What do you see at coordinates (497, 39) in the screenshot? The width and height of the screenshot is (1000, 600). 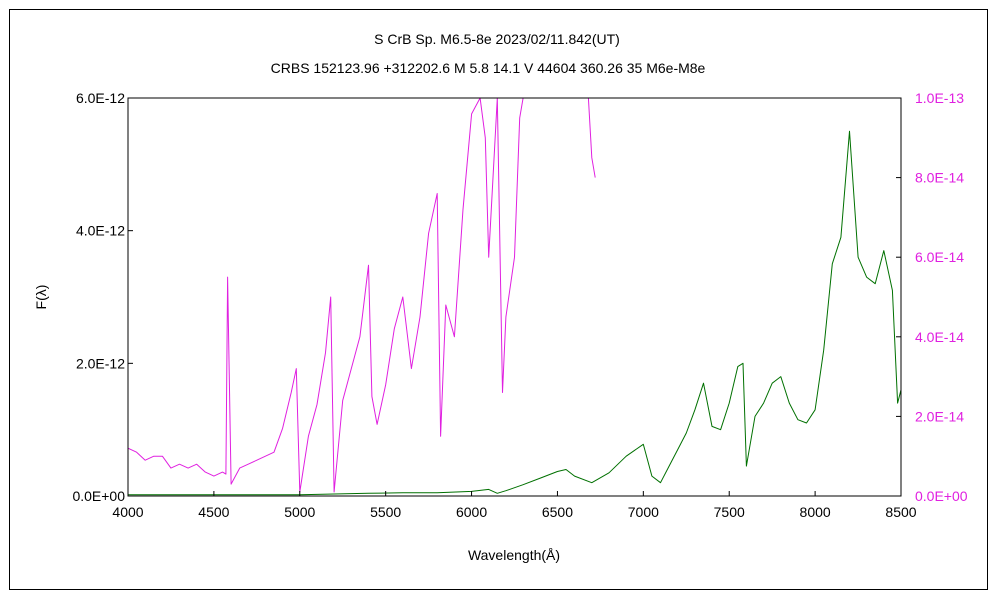 I see `chart-title: S CrB Sp. M6.5-8e 2023/02/11.842(UT)` at bounding box center [497, 39].